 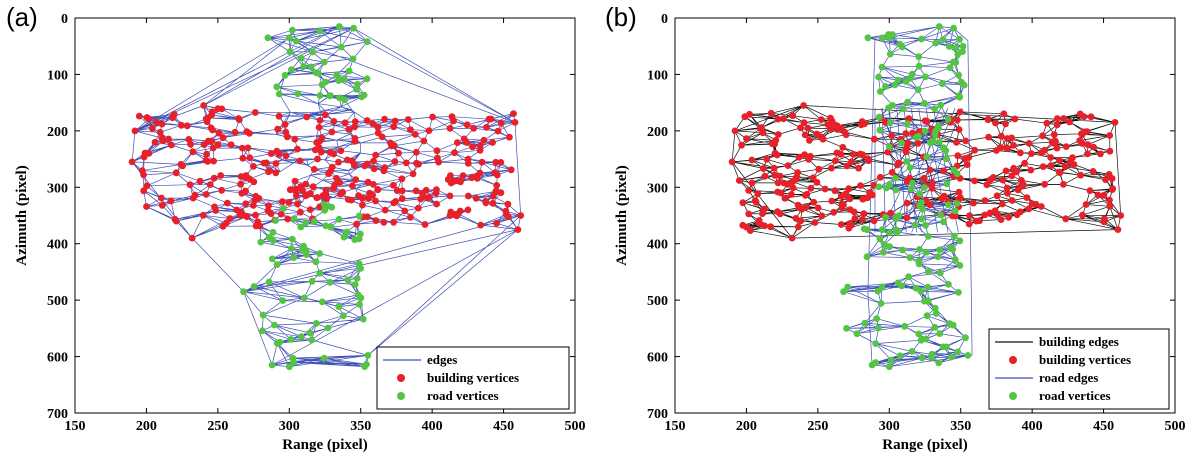 I want to click on x-tick-label: 250, so click(x=817, y=426).